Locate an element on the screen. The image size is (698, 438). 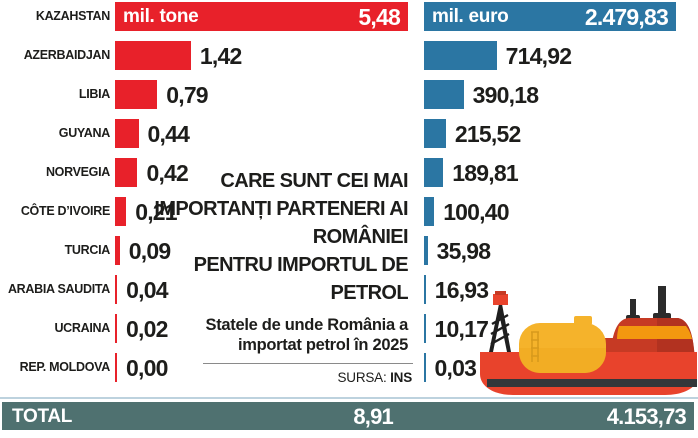
country-label: NORVEGIA is located at coordinates (77, 172).